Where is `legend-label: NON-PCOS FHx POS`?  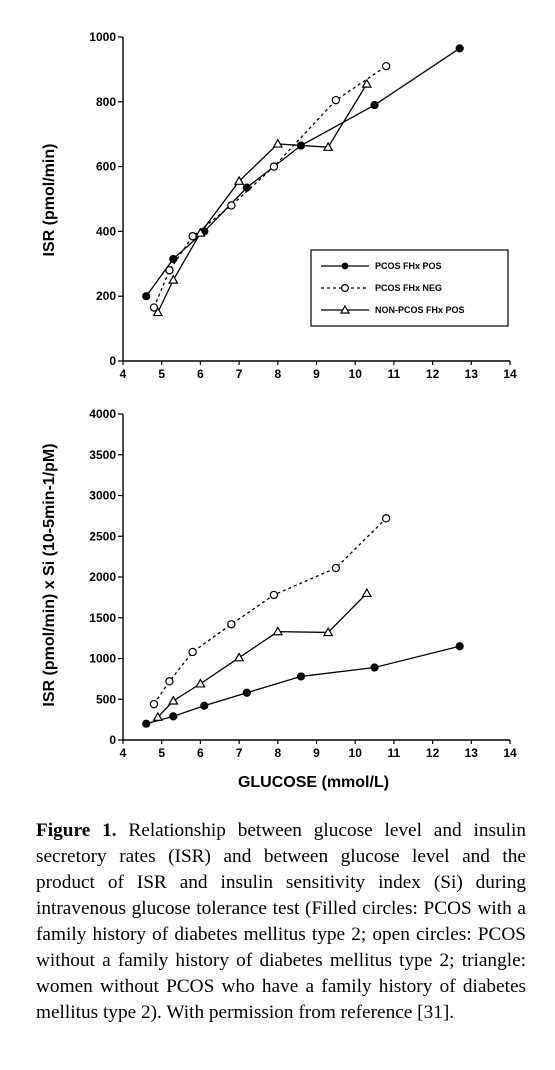
legend-label: NON-PCOS FHx POS is located at coordinates (420, 310).